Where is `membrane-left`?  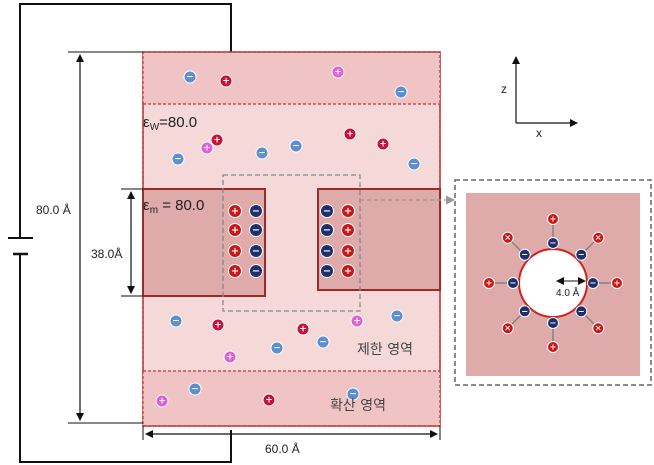
membrane-left is located at coordinates (204, 242).